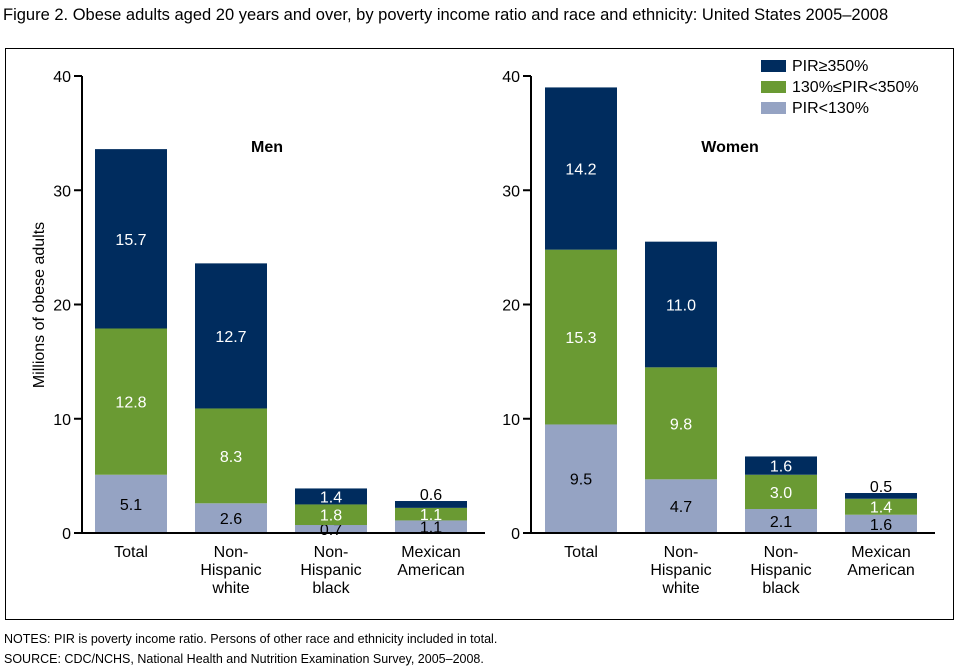  I want to click on women-y-tick-label: 20, so click(511, 306).